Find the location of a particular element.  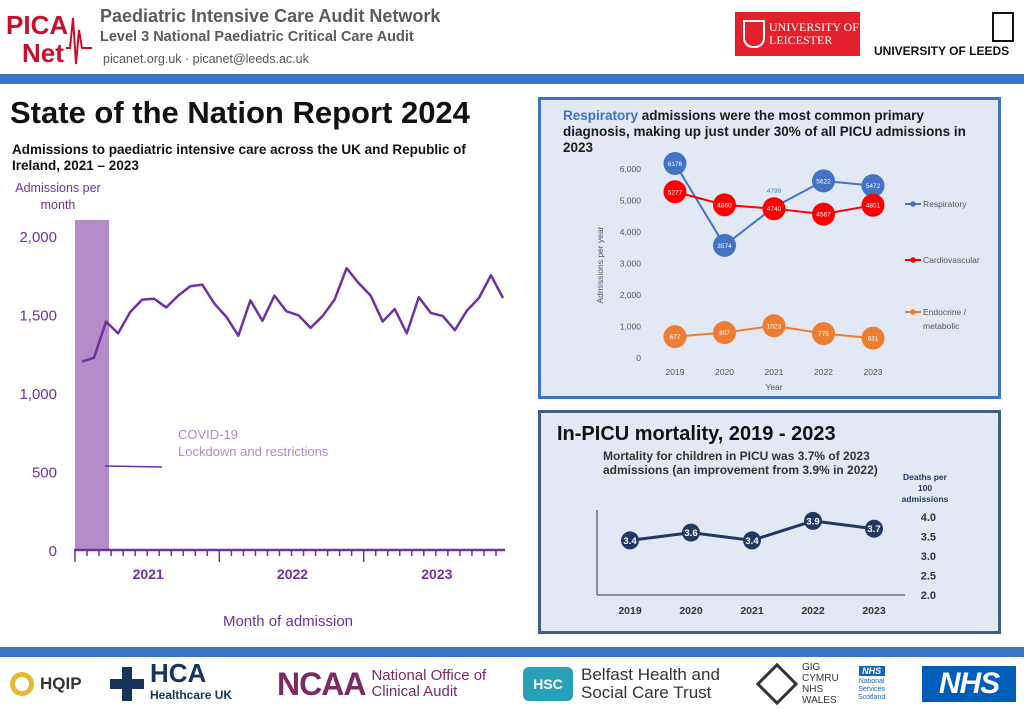

diagnosis-y-tick-label: 4,000 is located at coordinates (631, 232).